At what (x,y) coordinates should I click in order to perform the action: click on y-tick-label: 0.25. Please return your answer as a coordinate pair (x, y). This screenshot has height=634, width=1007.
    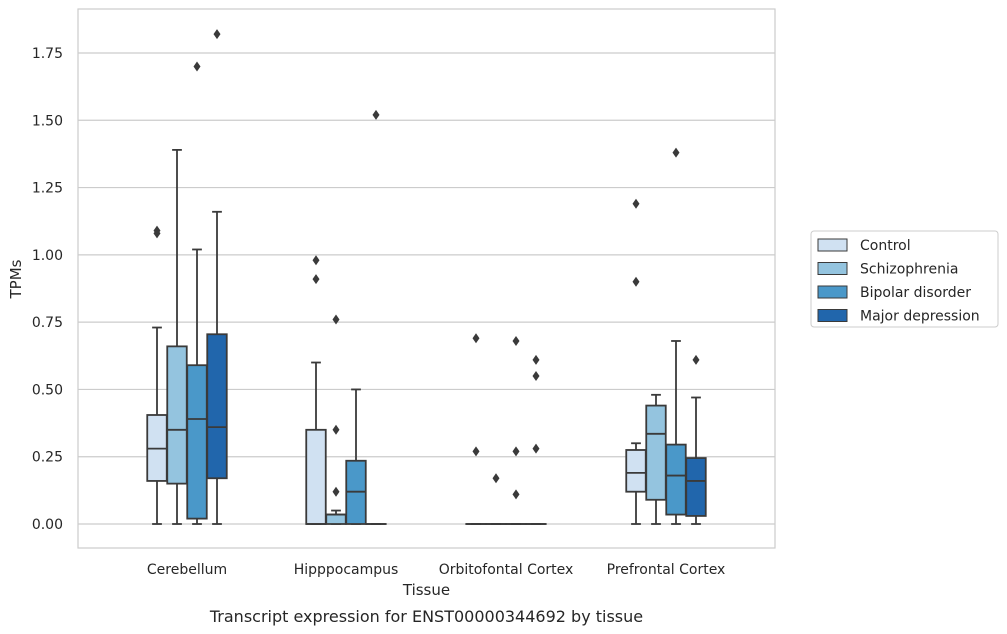
    Looking at the image, I should click on (47, 458).